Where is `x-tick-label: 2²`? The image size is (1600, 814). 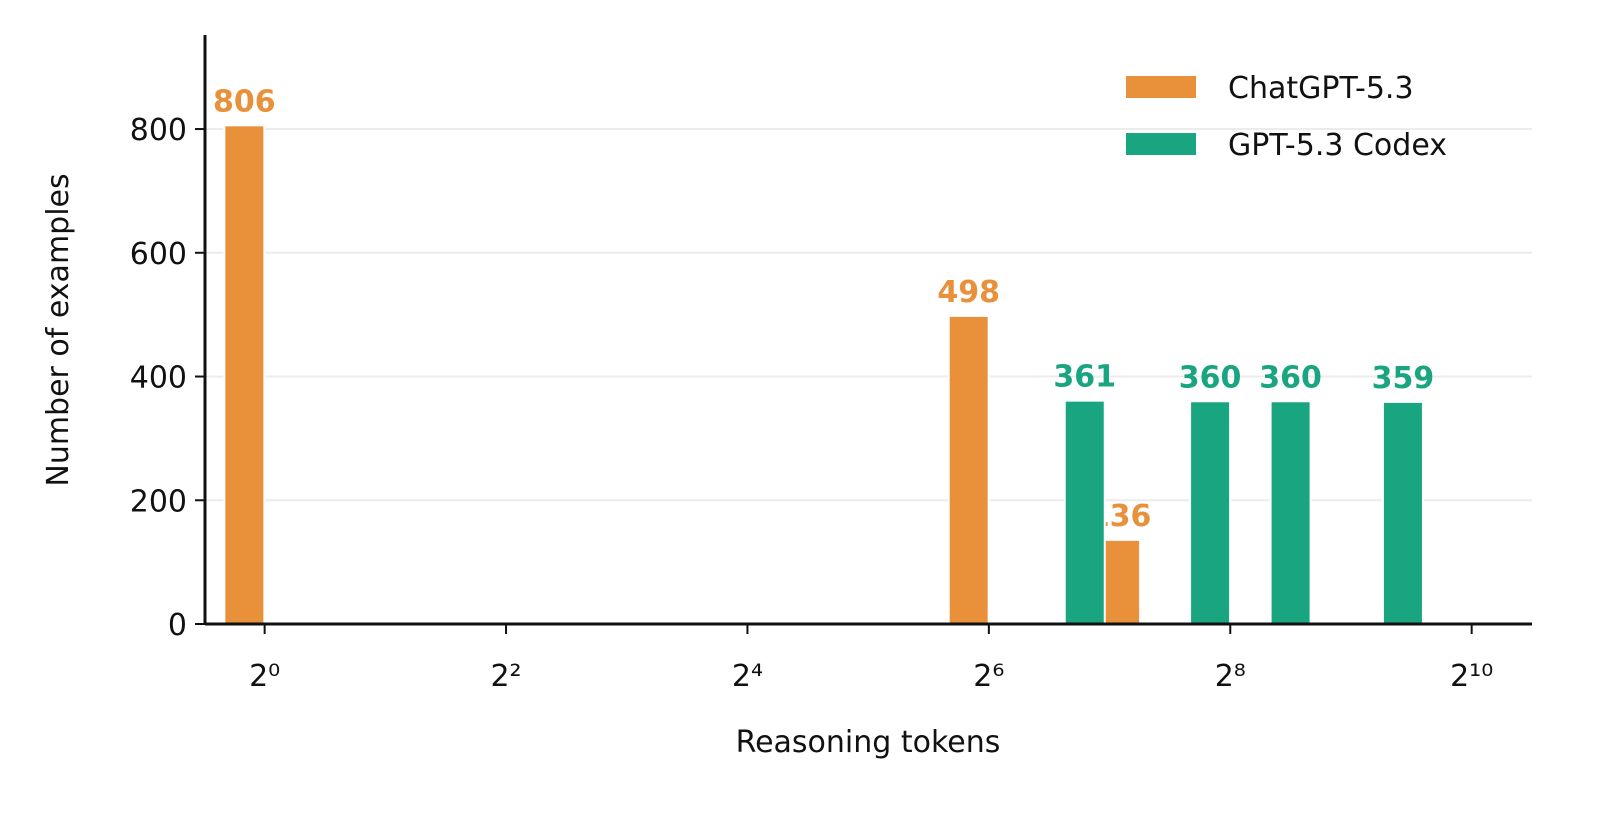 x-tick-label: 2² is located at coordinates (505, 676).